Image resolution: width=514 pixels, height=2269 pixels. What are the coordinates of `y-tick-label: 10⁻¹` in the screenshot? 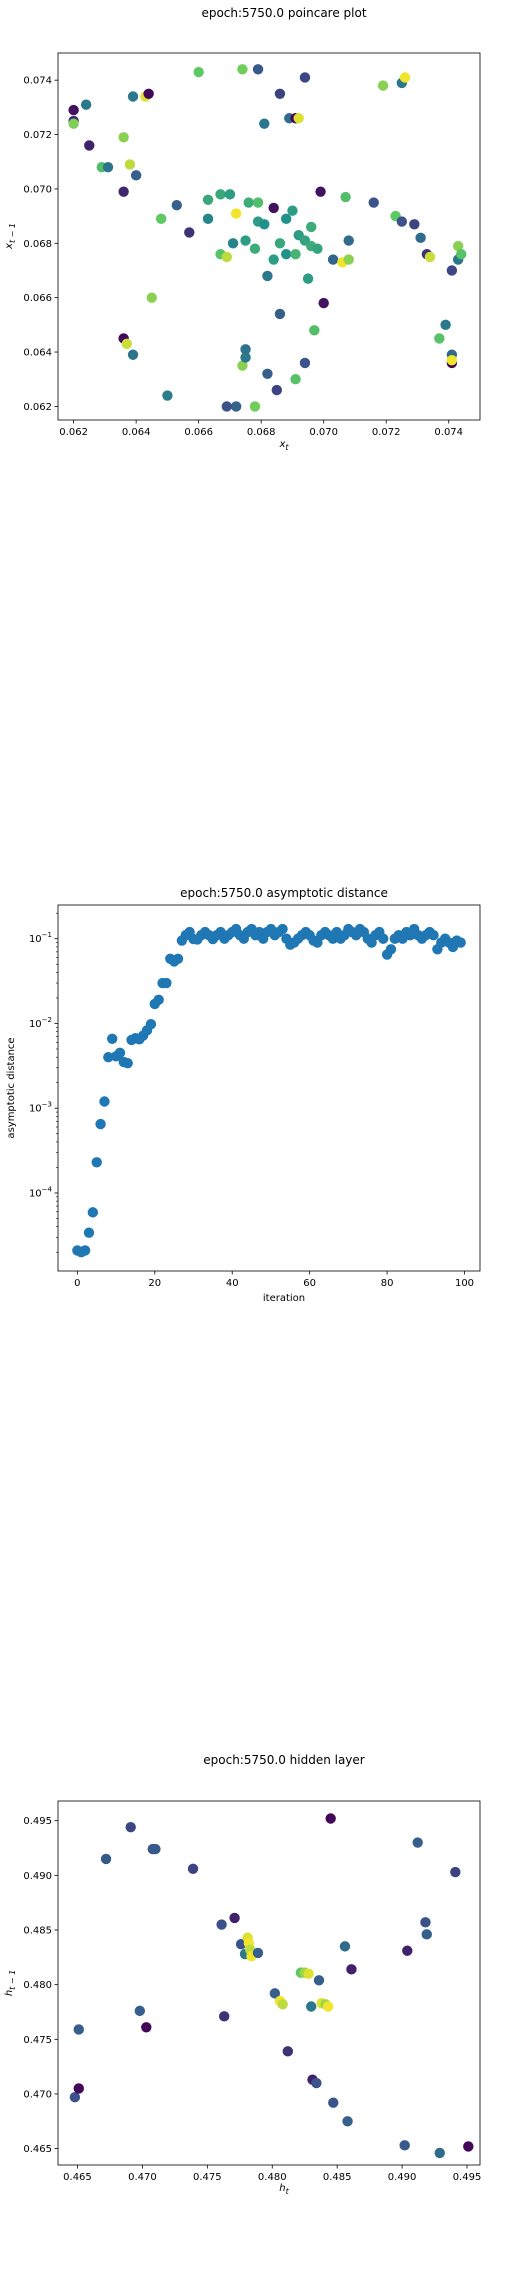 It's located at (40, 938).